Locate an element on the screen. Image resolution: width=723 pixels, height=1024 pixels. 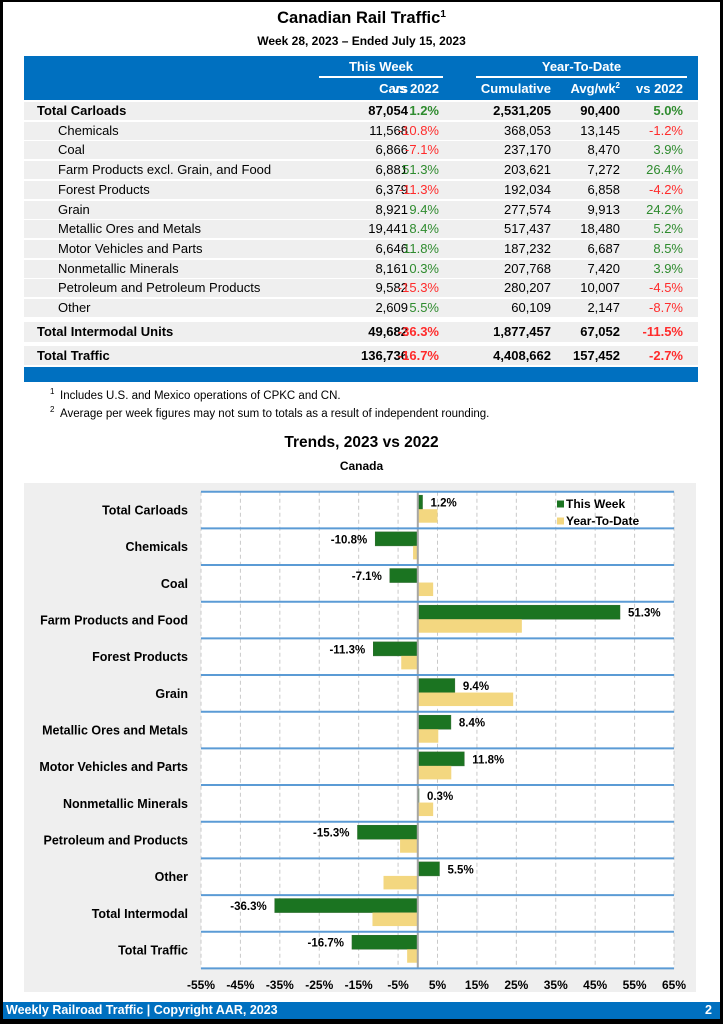
group-underline-year-to-date is located at coordinates (581, 77).